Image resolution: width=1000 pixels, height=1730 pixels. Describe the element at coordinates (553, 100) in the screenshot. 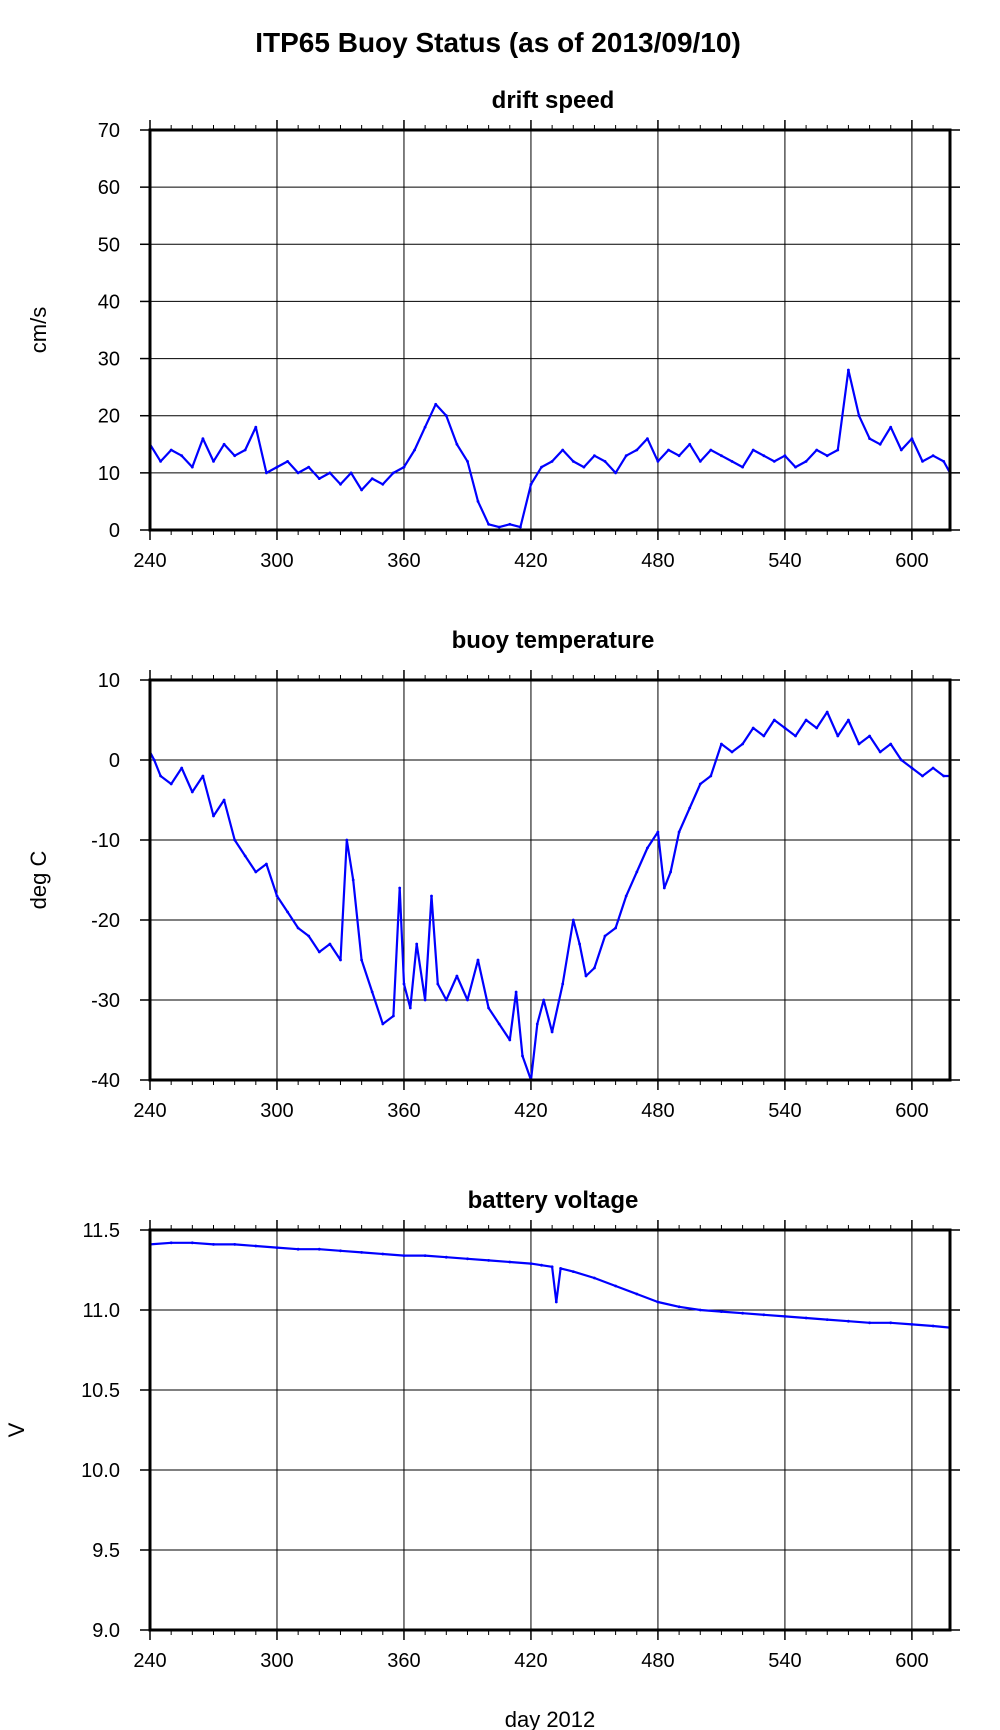

I see `panel-title: drift speed` at that location.